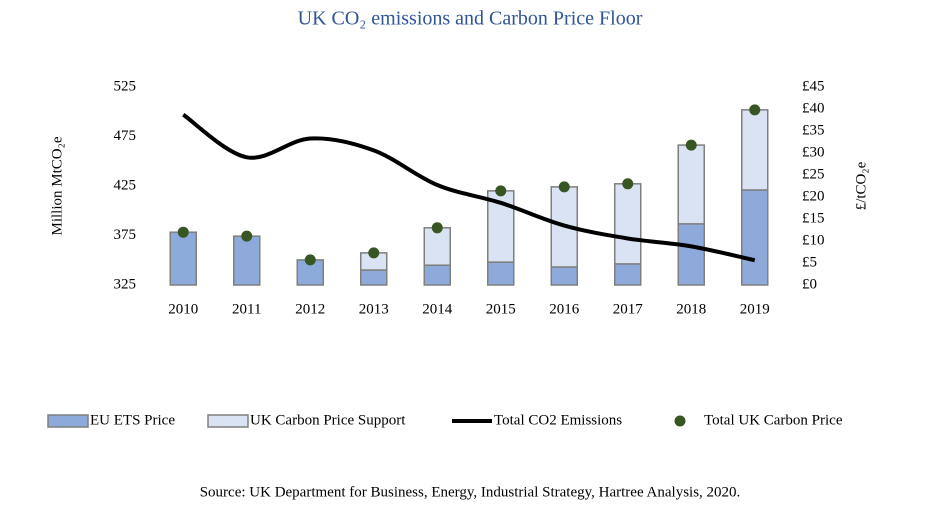 The width and height of the screenshot is (940, 524). I want to click on y2-tick-label: £45, so click(813, 86).